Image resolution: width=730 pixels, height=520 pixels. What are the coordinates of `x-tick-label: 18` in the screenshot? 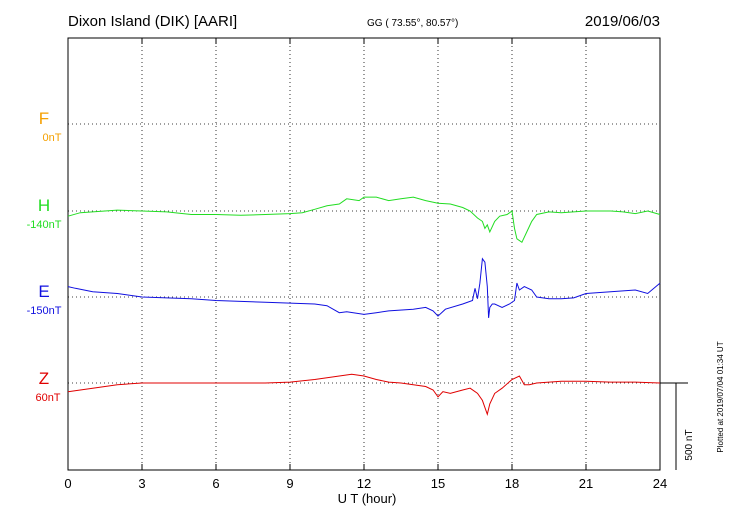 It's located at (512, 483).